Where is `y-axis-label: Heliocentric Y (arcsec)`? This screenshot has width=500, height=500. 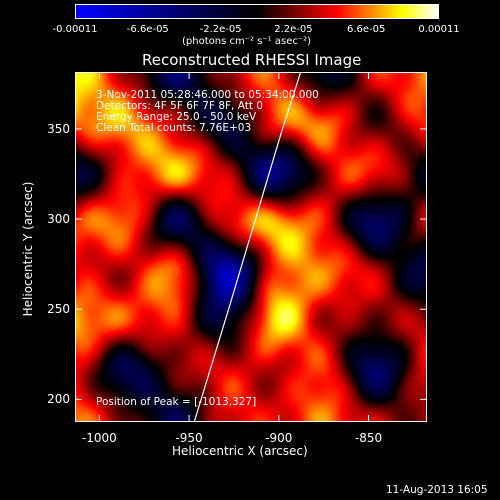
y-axis-label: Heliocentric Y (arcsec) is located at coordinates (28, 249).